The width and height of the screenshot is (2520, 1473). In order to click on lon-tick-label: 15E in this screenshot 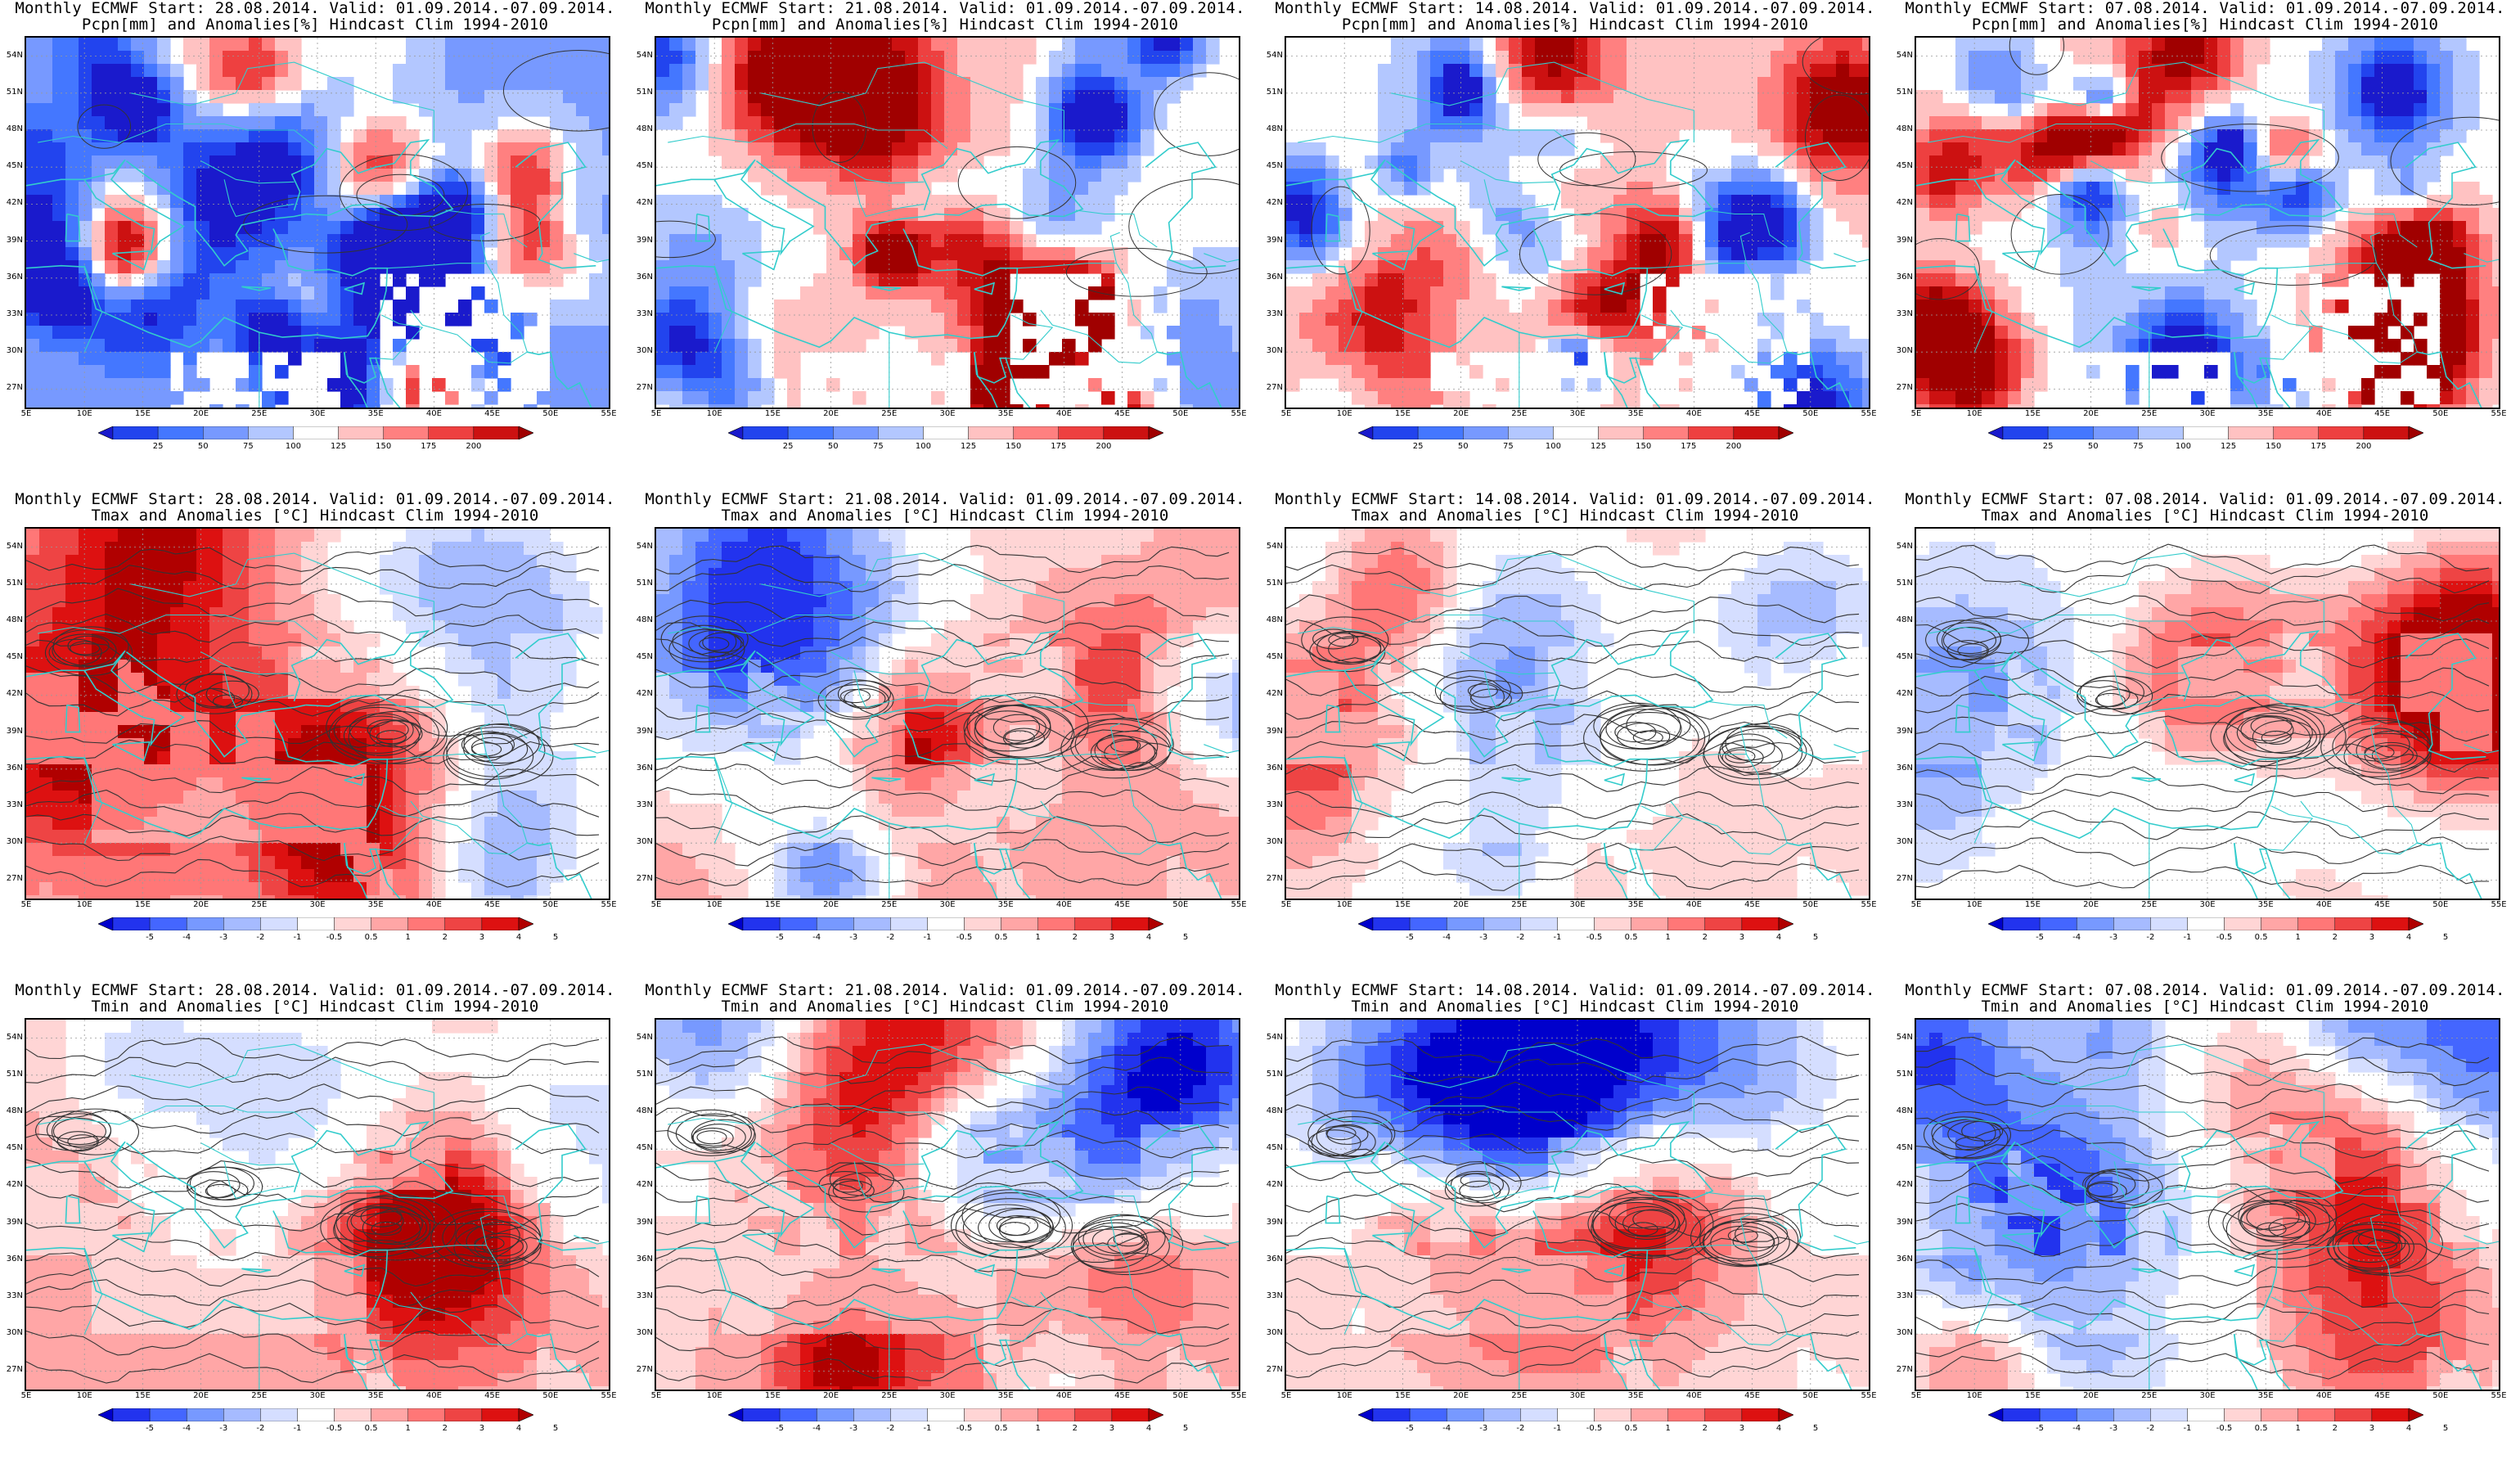, I will do `click(143, 414)`.